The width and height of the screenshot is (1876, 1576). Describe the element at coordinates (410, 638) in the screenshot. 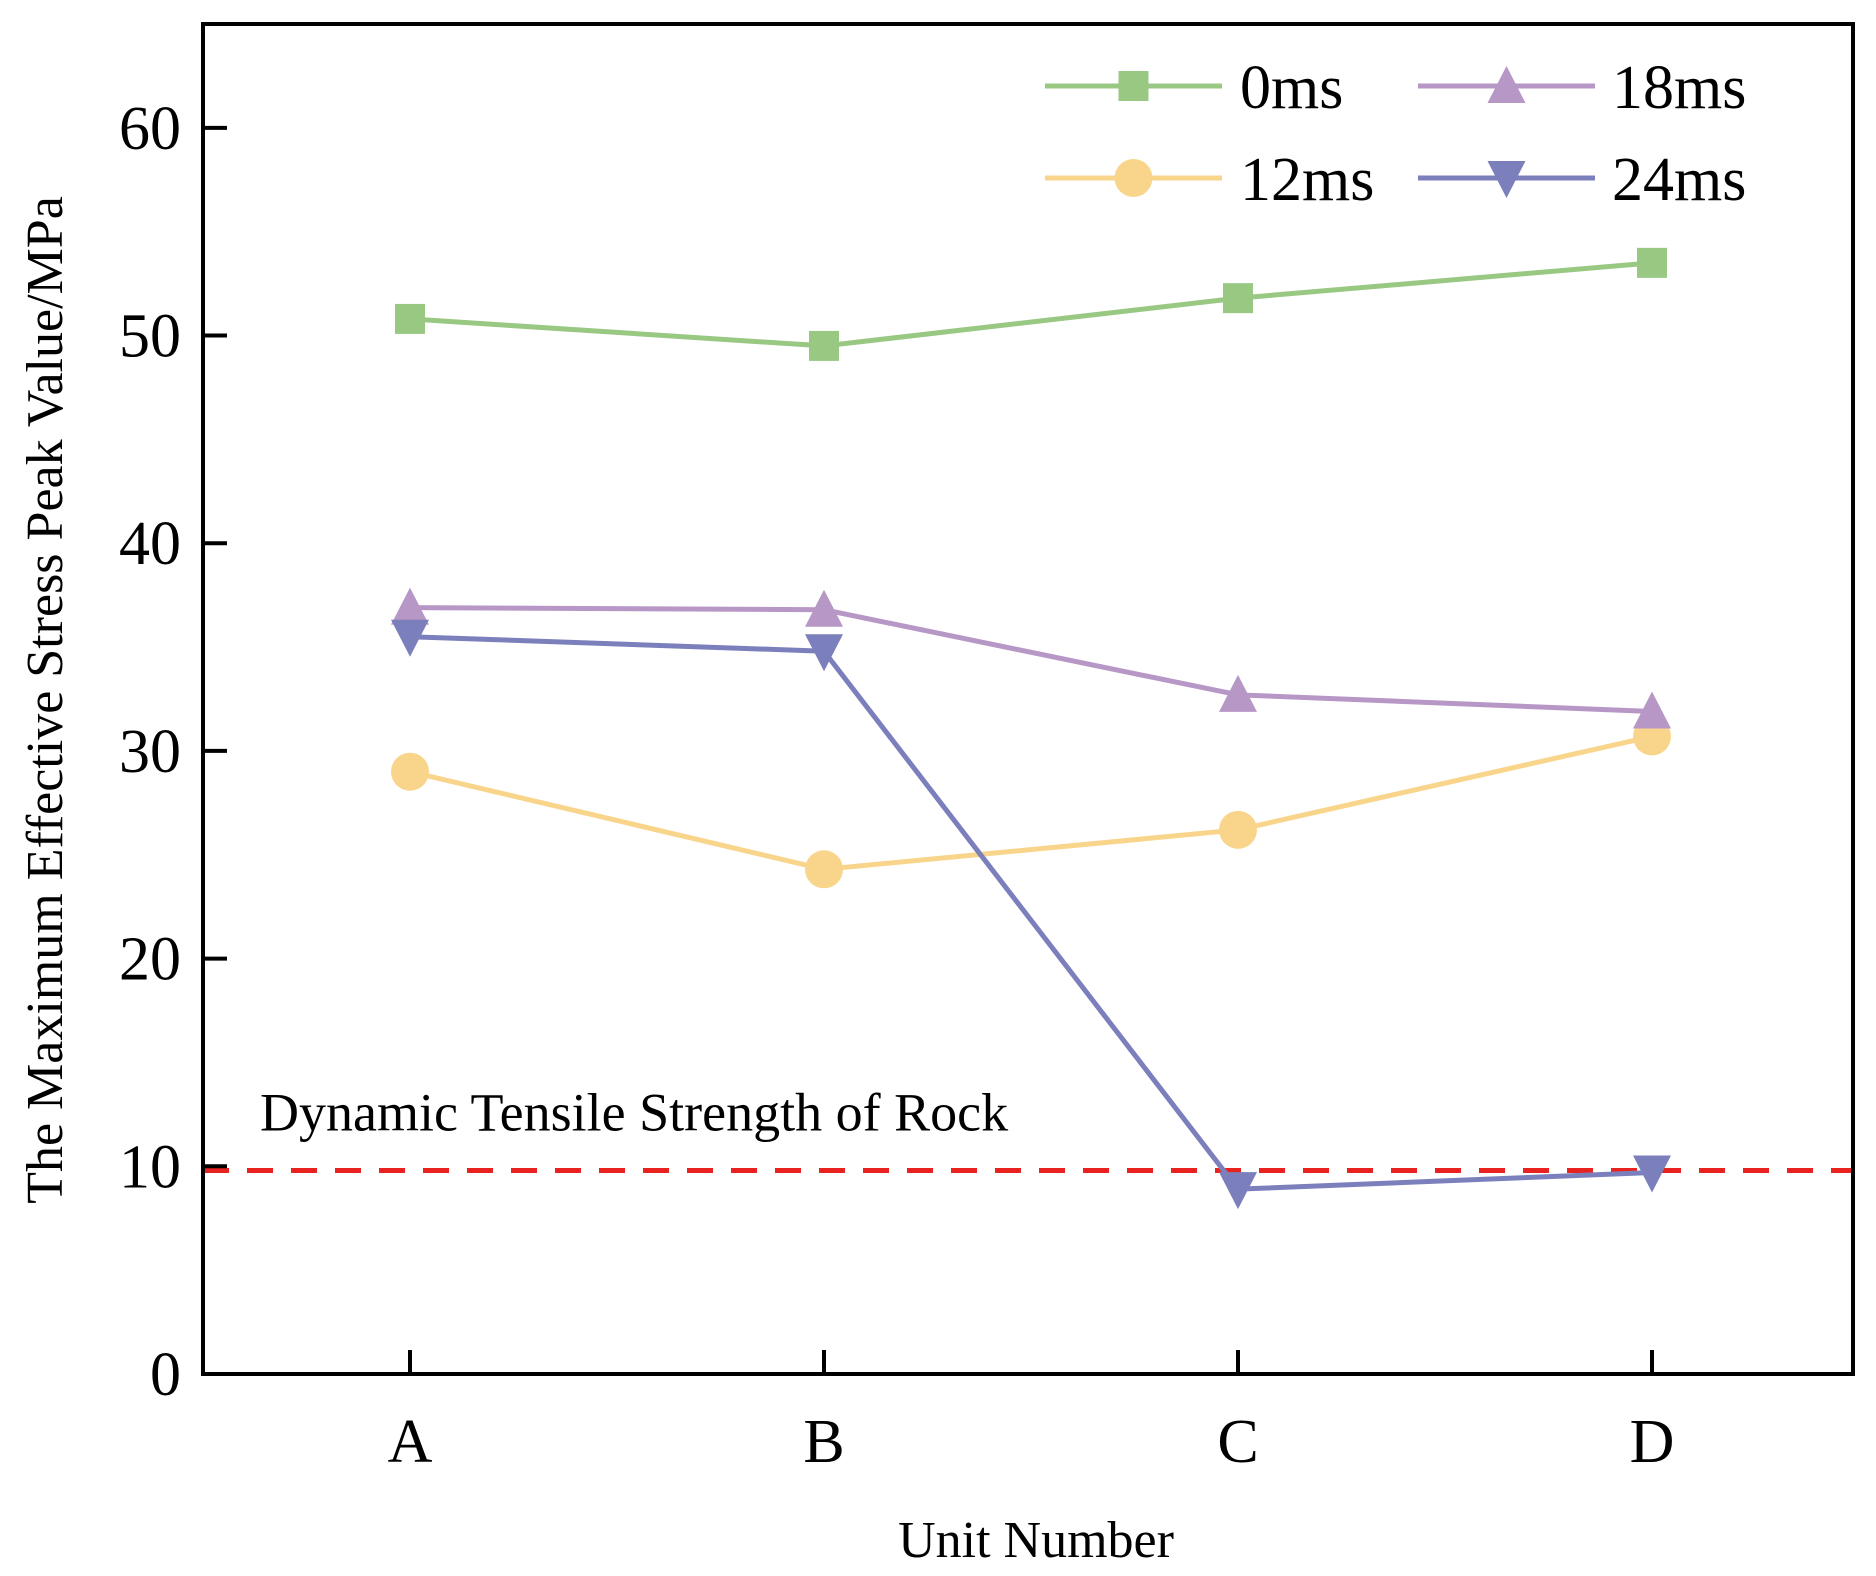

I see `data-point-24ms-A` at that location.